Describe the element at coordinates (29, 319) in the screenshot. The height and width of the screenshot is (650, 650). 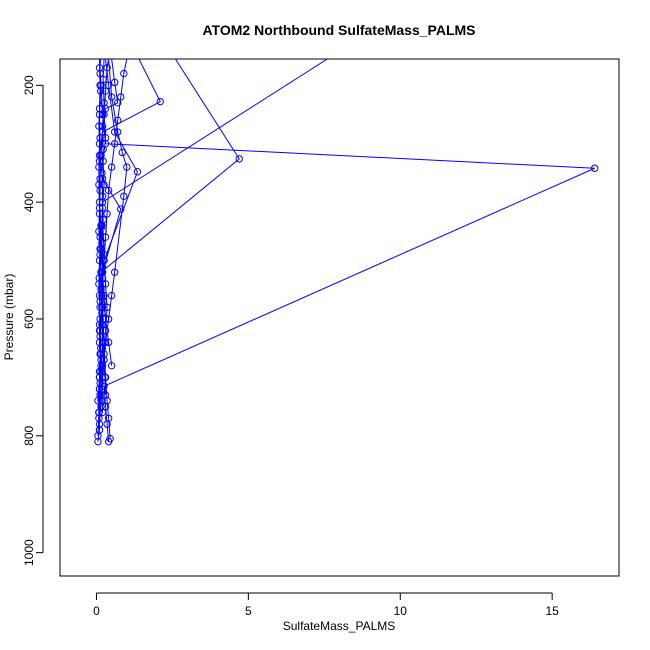
I see `y-tick-label: 600` at that location.